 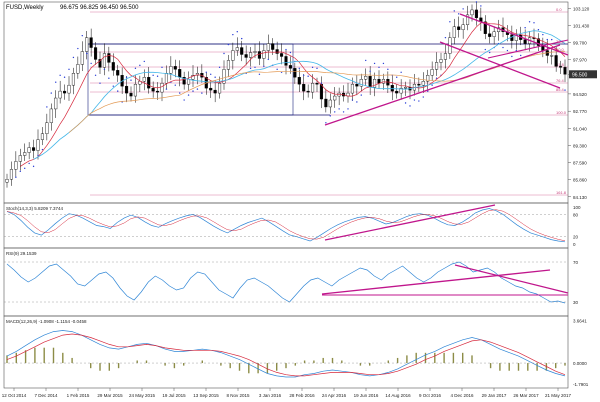 What do you see at coordinates (560, 64) in the screenshot?
I see `fib-label: 61.8` at bounding box center [560, 64].